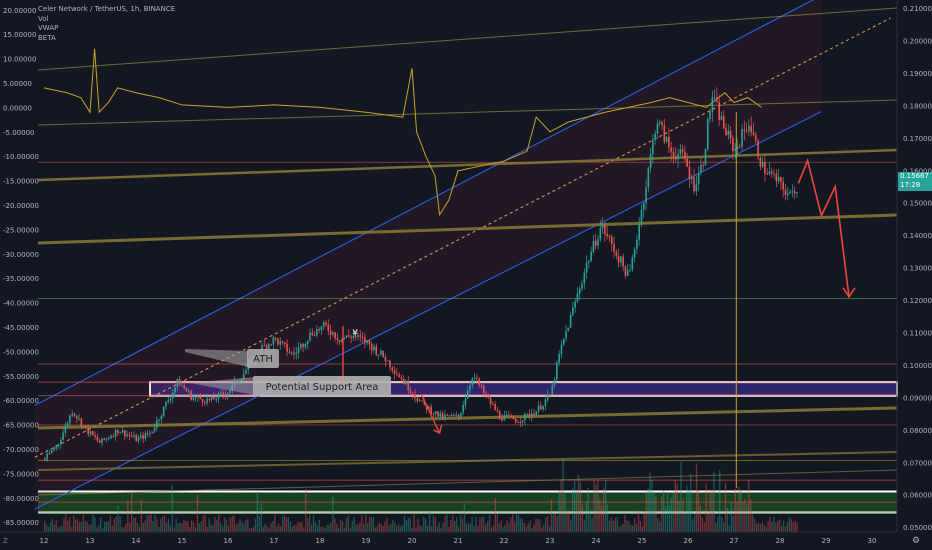 This screenshot has width=932, height=550. What do you see at coordinates (48, 28) in the screenshot?
I see `indicator-vwap: VWAP` at bounding box center [48, 28].